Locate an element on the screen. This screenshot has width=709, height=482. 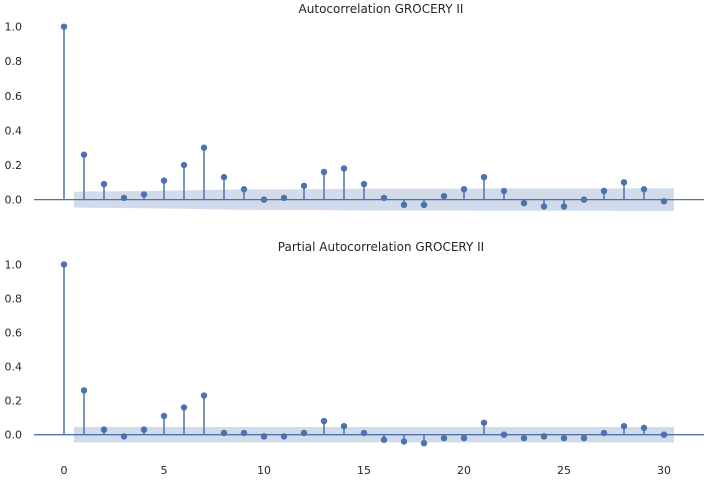
acf-ytick-label: 1.0 is located at coordinates (14, 27).